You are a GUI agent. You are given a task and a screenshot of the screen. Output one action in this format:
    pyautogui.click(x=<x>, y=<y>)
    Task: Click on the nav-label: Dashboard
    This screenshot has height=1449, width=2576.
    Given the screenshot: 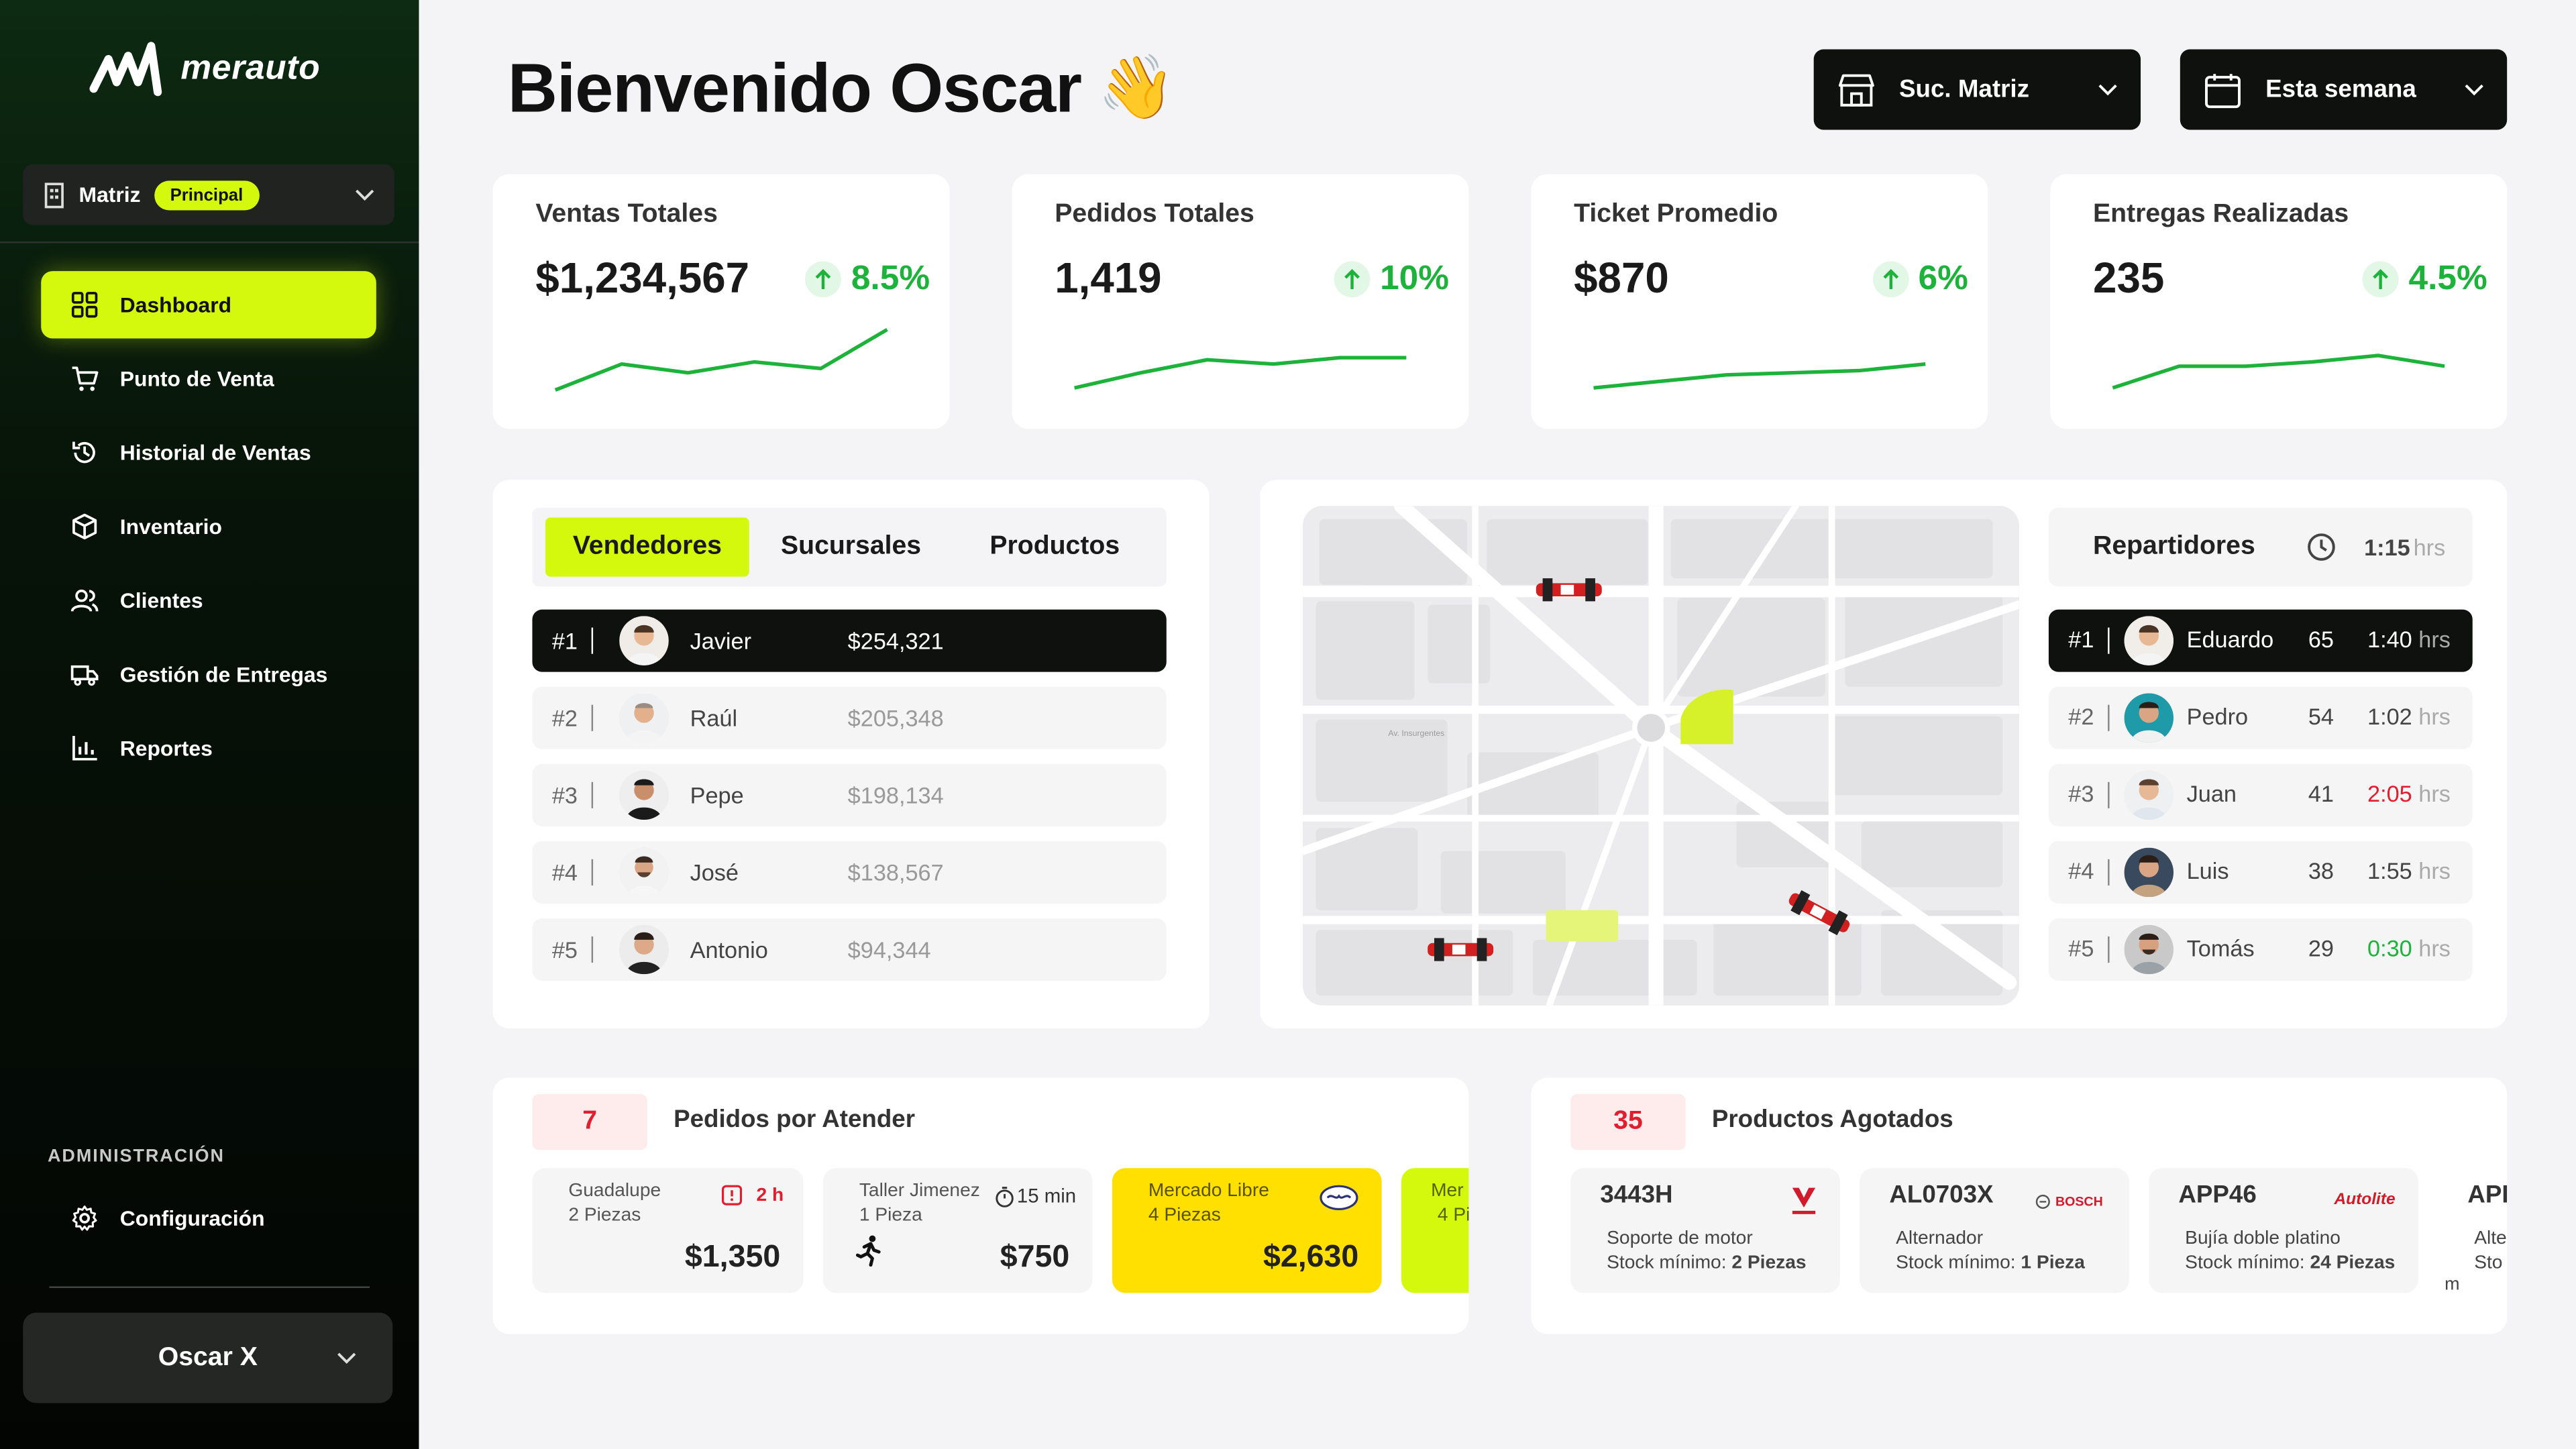 What is the action you would take?
    pyautogui.click(x=175, y=304)
    